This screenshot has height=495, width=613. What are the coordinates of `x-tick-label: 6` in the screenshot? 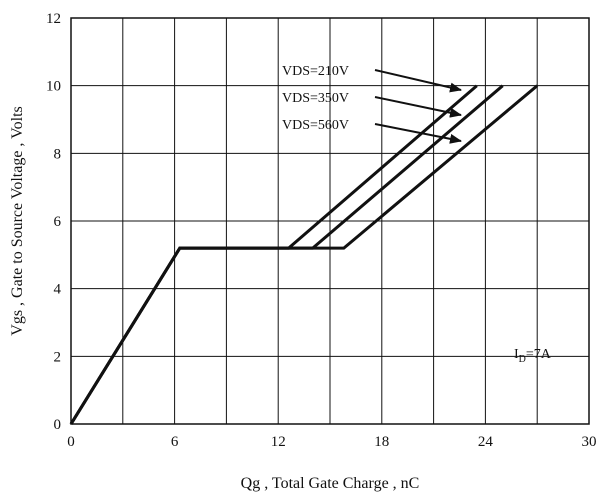 It's located at (175, 442).